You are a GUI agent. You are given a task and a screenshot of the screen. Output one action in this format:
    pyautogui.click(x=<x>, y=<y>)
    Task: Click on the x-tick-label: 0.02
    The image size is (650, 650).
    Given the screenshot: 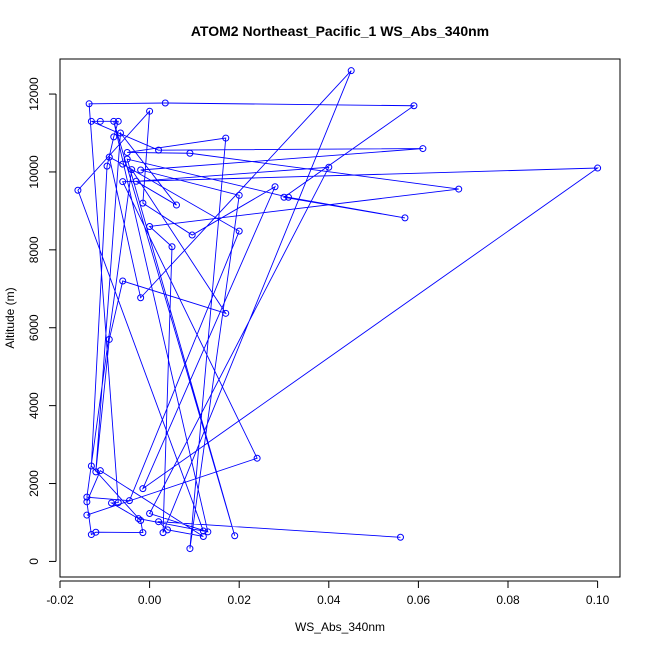 What is the action you would take?
    pyautogui.click(x=240, y=600)
    